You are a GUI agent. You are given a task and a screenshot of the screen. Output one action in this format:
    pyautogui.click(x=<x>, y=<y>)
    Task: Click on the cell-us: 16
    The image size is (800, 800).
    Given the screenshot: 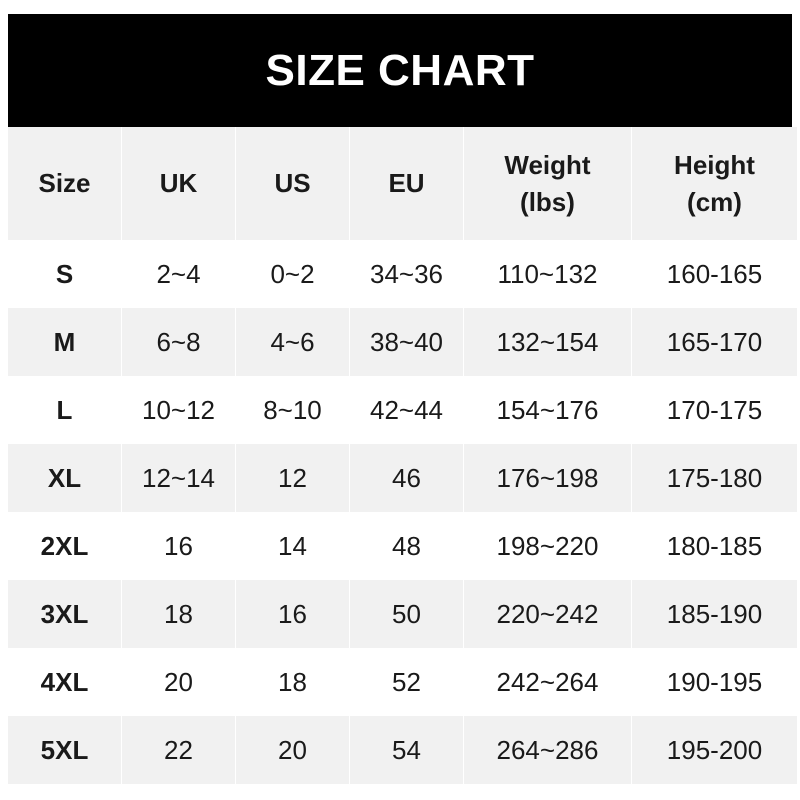 What is the action you would take?
    pyautogui.click(x=292, y=614)
    